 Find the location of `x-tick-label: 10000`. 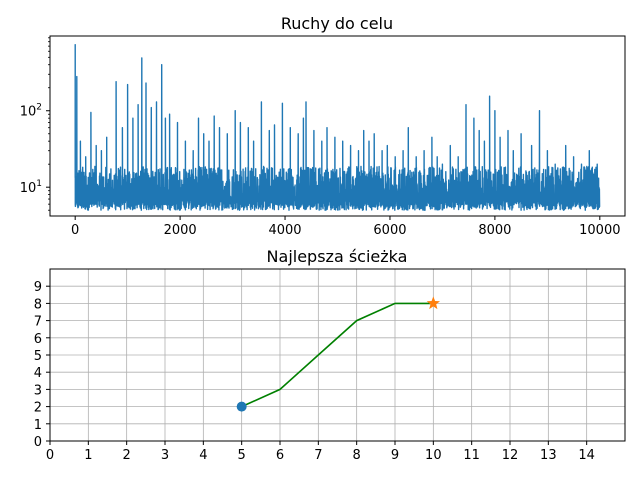

x-tick-label: 10000 is located at coordinates (599, 230).